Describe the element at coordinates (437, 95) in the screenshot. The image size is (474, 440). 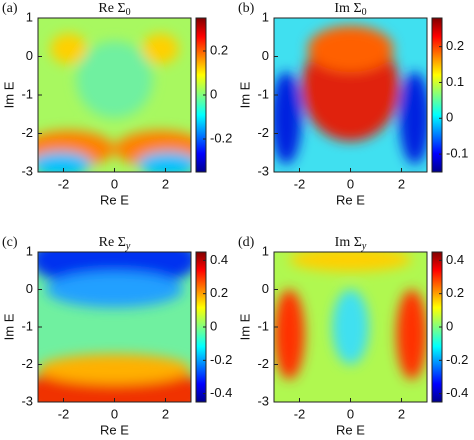
I see `colorbar` at that location.